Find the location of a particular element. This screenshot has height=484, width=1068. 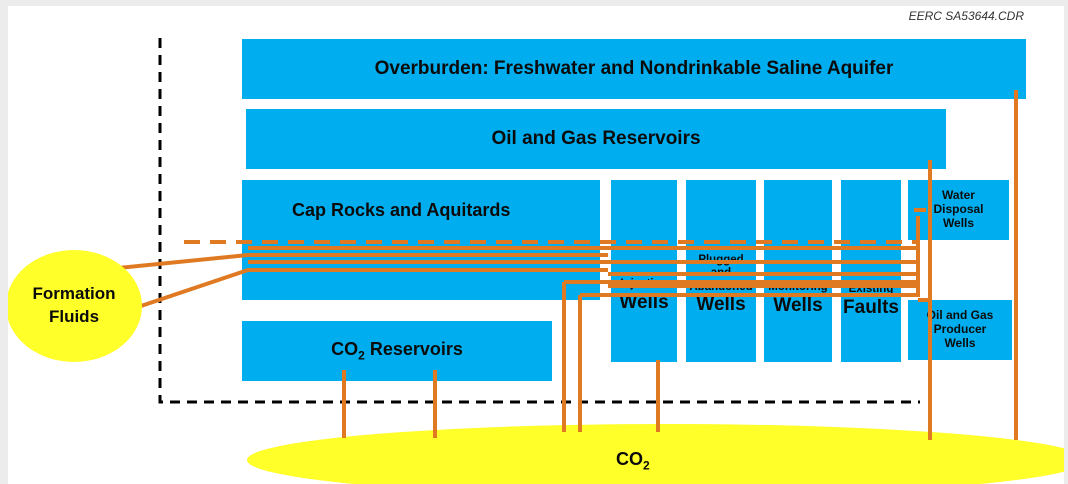

monitoring-big-label: Wells is located at coordinates (798, 305).